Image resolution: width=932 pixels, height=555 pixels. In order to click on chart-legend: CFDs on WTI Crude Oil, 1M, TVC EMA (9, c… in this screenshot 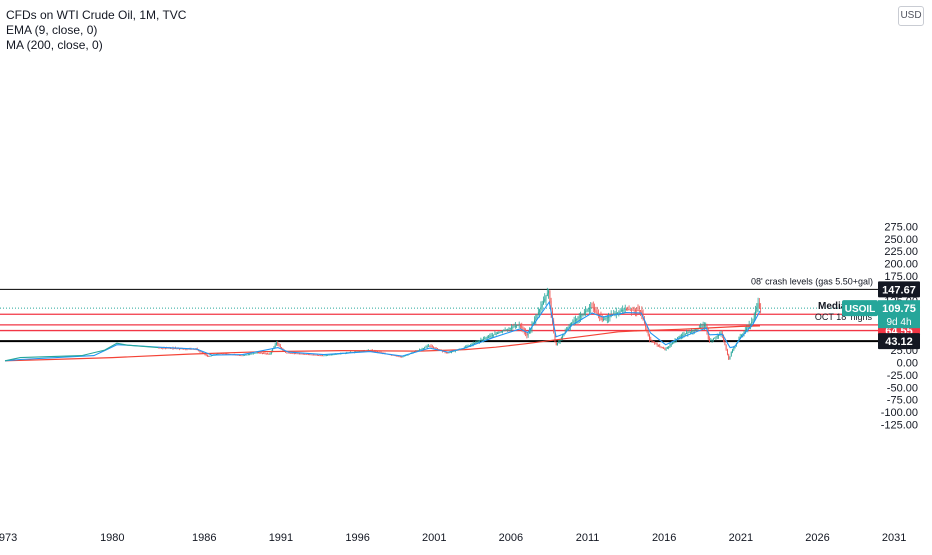, I will do `click(96, 30)`.